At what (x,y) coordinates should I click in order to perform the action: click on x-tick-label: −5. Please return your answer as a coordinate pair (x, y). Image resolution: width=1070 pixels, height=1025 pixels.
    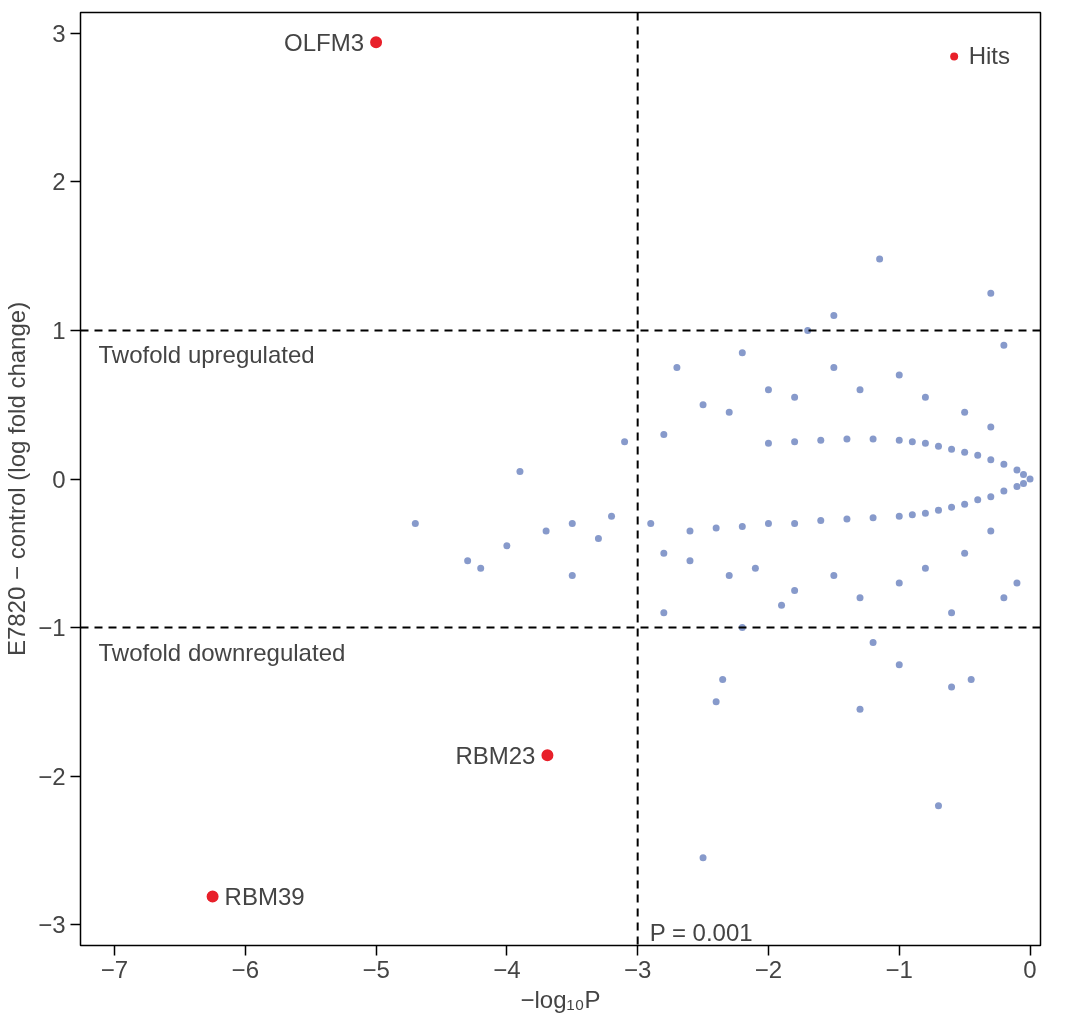
    Looking at the image, I should click on (376, 969).